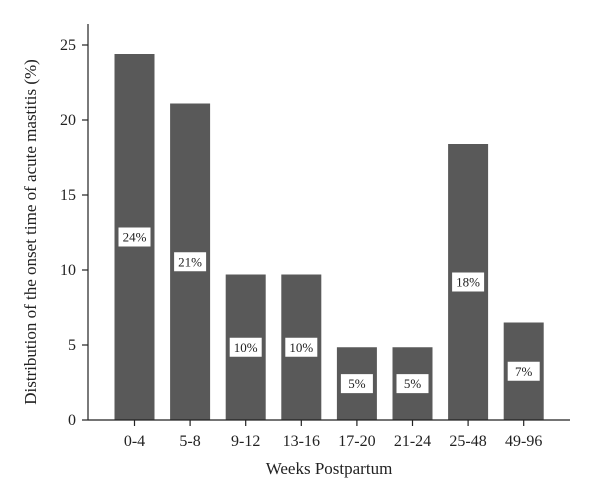  I want to click on x-axis-title: Weeks Postpartum, so click(329, 468).